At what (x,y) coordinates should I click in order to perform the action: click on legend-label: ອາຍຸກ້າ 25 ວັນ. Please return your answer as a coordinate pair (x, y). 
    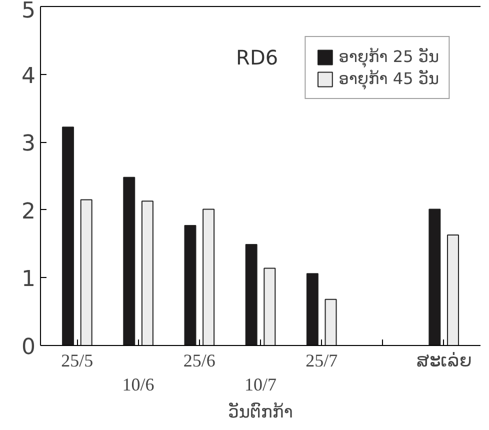
    Looking at the image, I should click on (388, 56).